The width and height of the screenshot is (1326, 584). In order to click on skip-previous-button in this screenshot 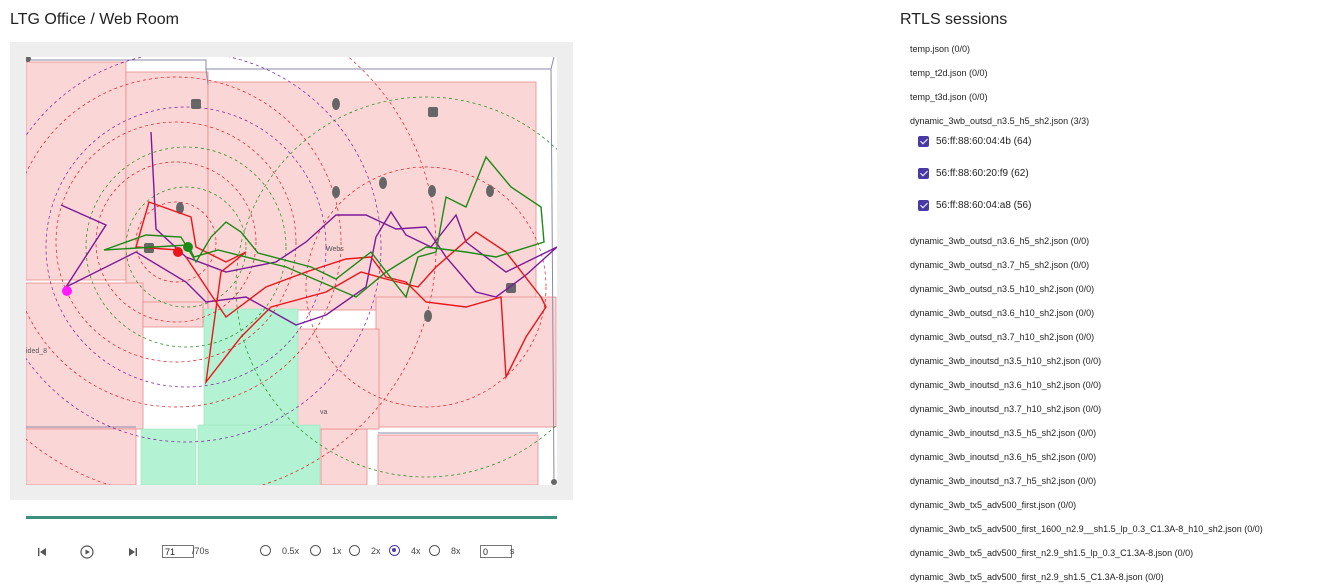, I will do `click(42, 552)`.